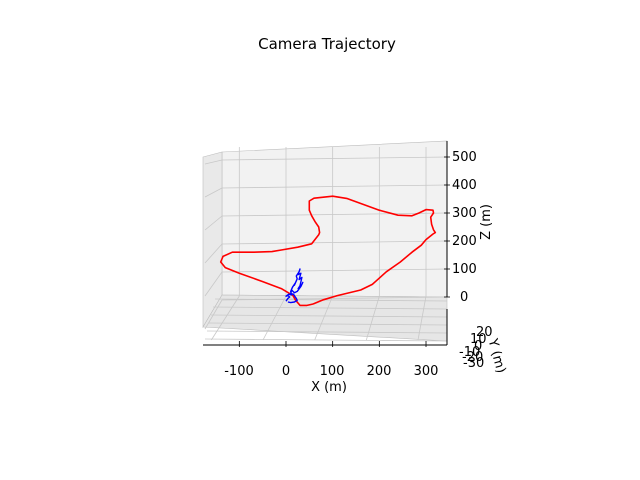  I want to click on y-tick-label: -20, so click(472, 357).